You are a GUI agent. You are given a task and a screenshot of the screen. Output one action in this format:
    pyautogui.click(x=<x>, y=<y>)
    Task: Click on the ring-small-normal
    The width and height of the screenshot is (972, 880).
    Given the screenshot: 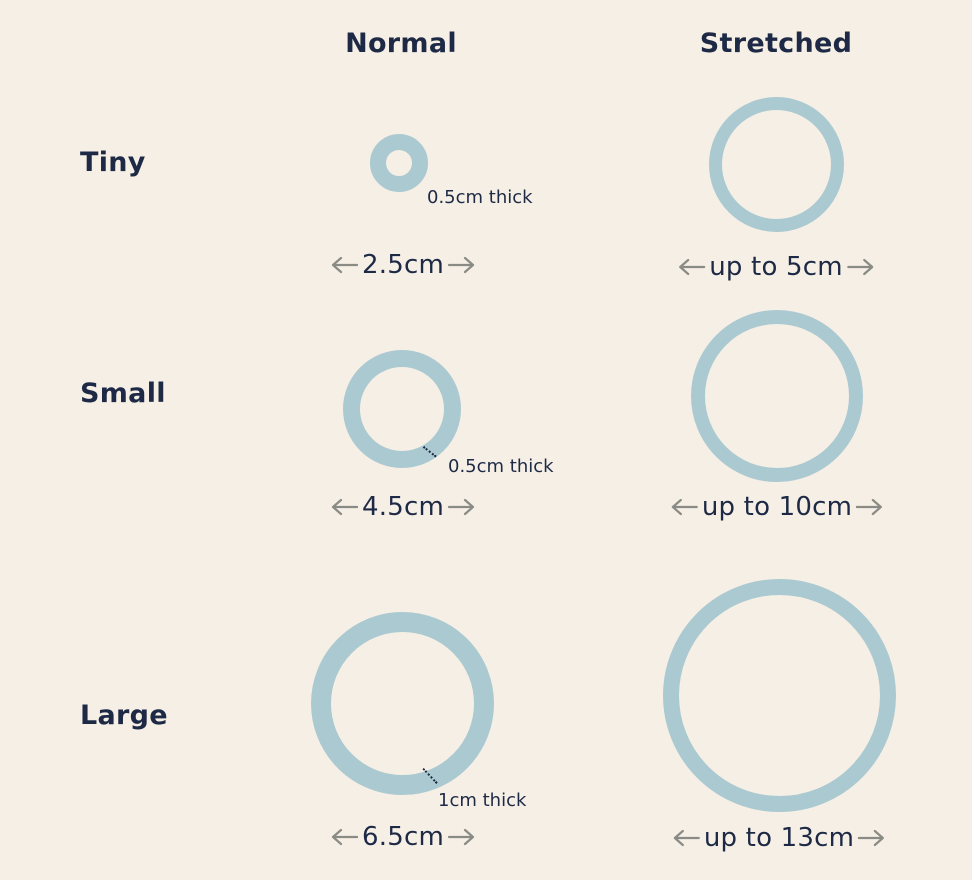 What is the action you would take?
    pyautogui.click(x=402, y=409)
    